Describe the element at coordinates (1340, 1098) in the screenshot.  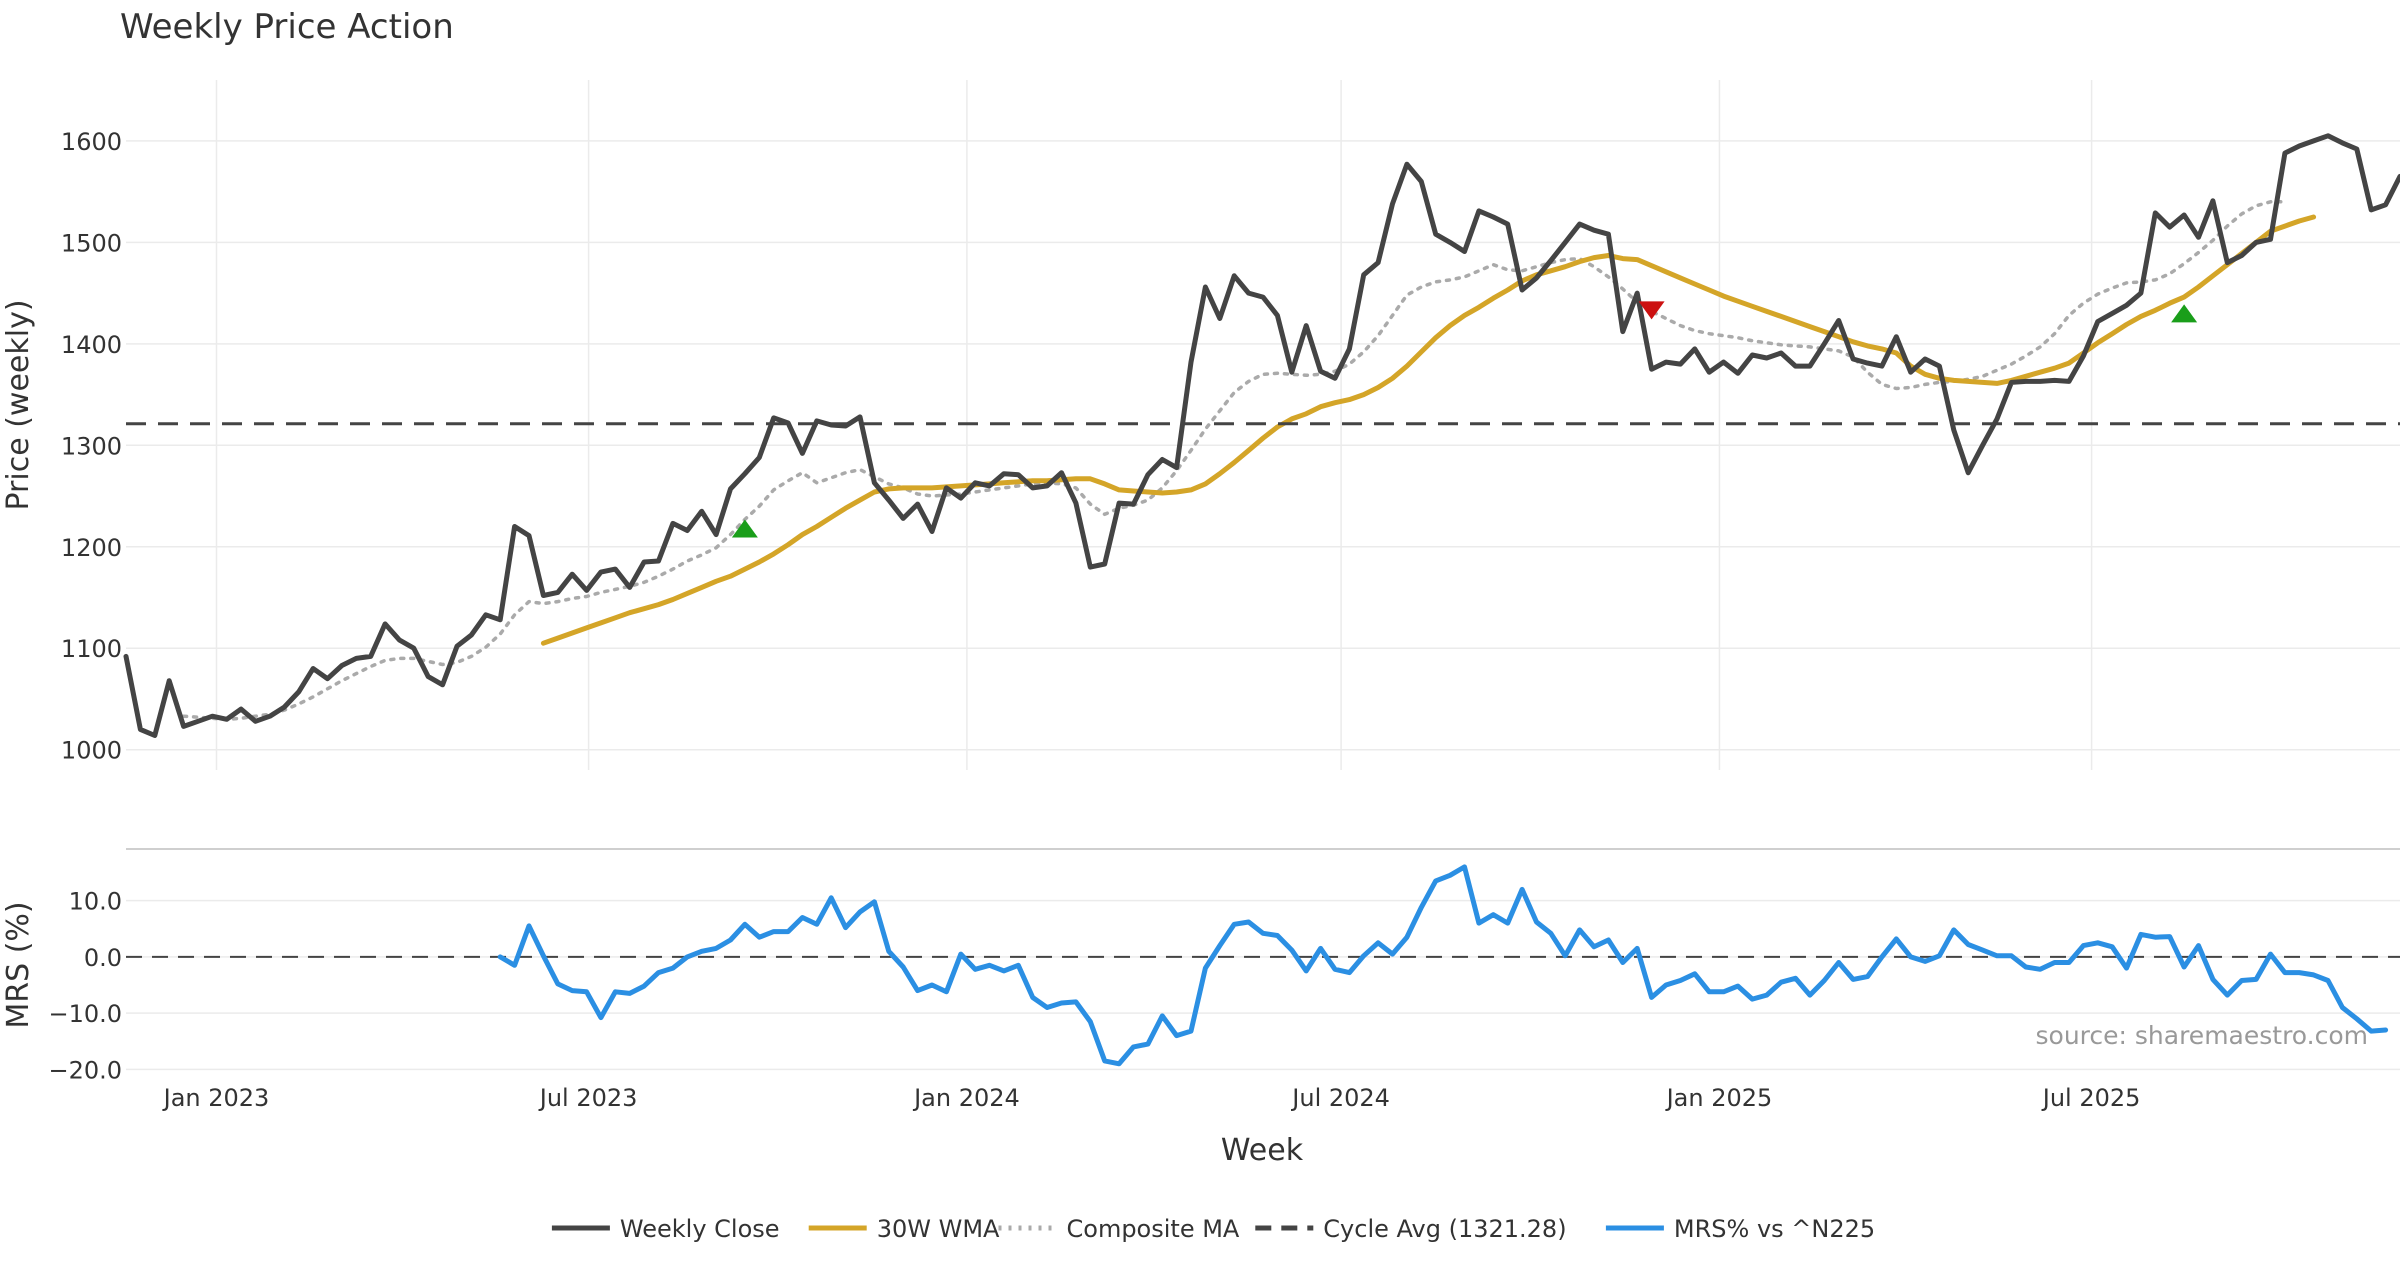
I see `x-tick-label: Jul 2024` at that location.